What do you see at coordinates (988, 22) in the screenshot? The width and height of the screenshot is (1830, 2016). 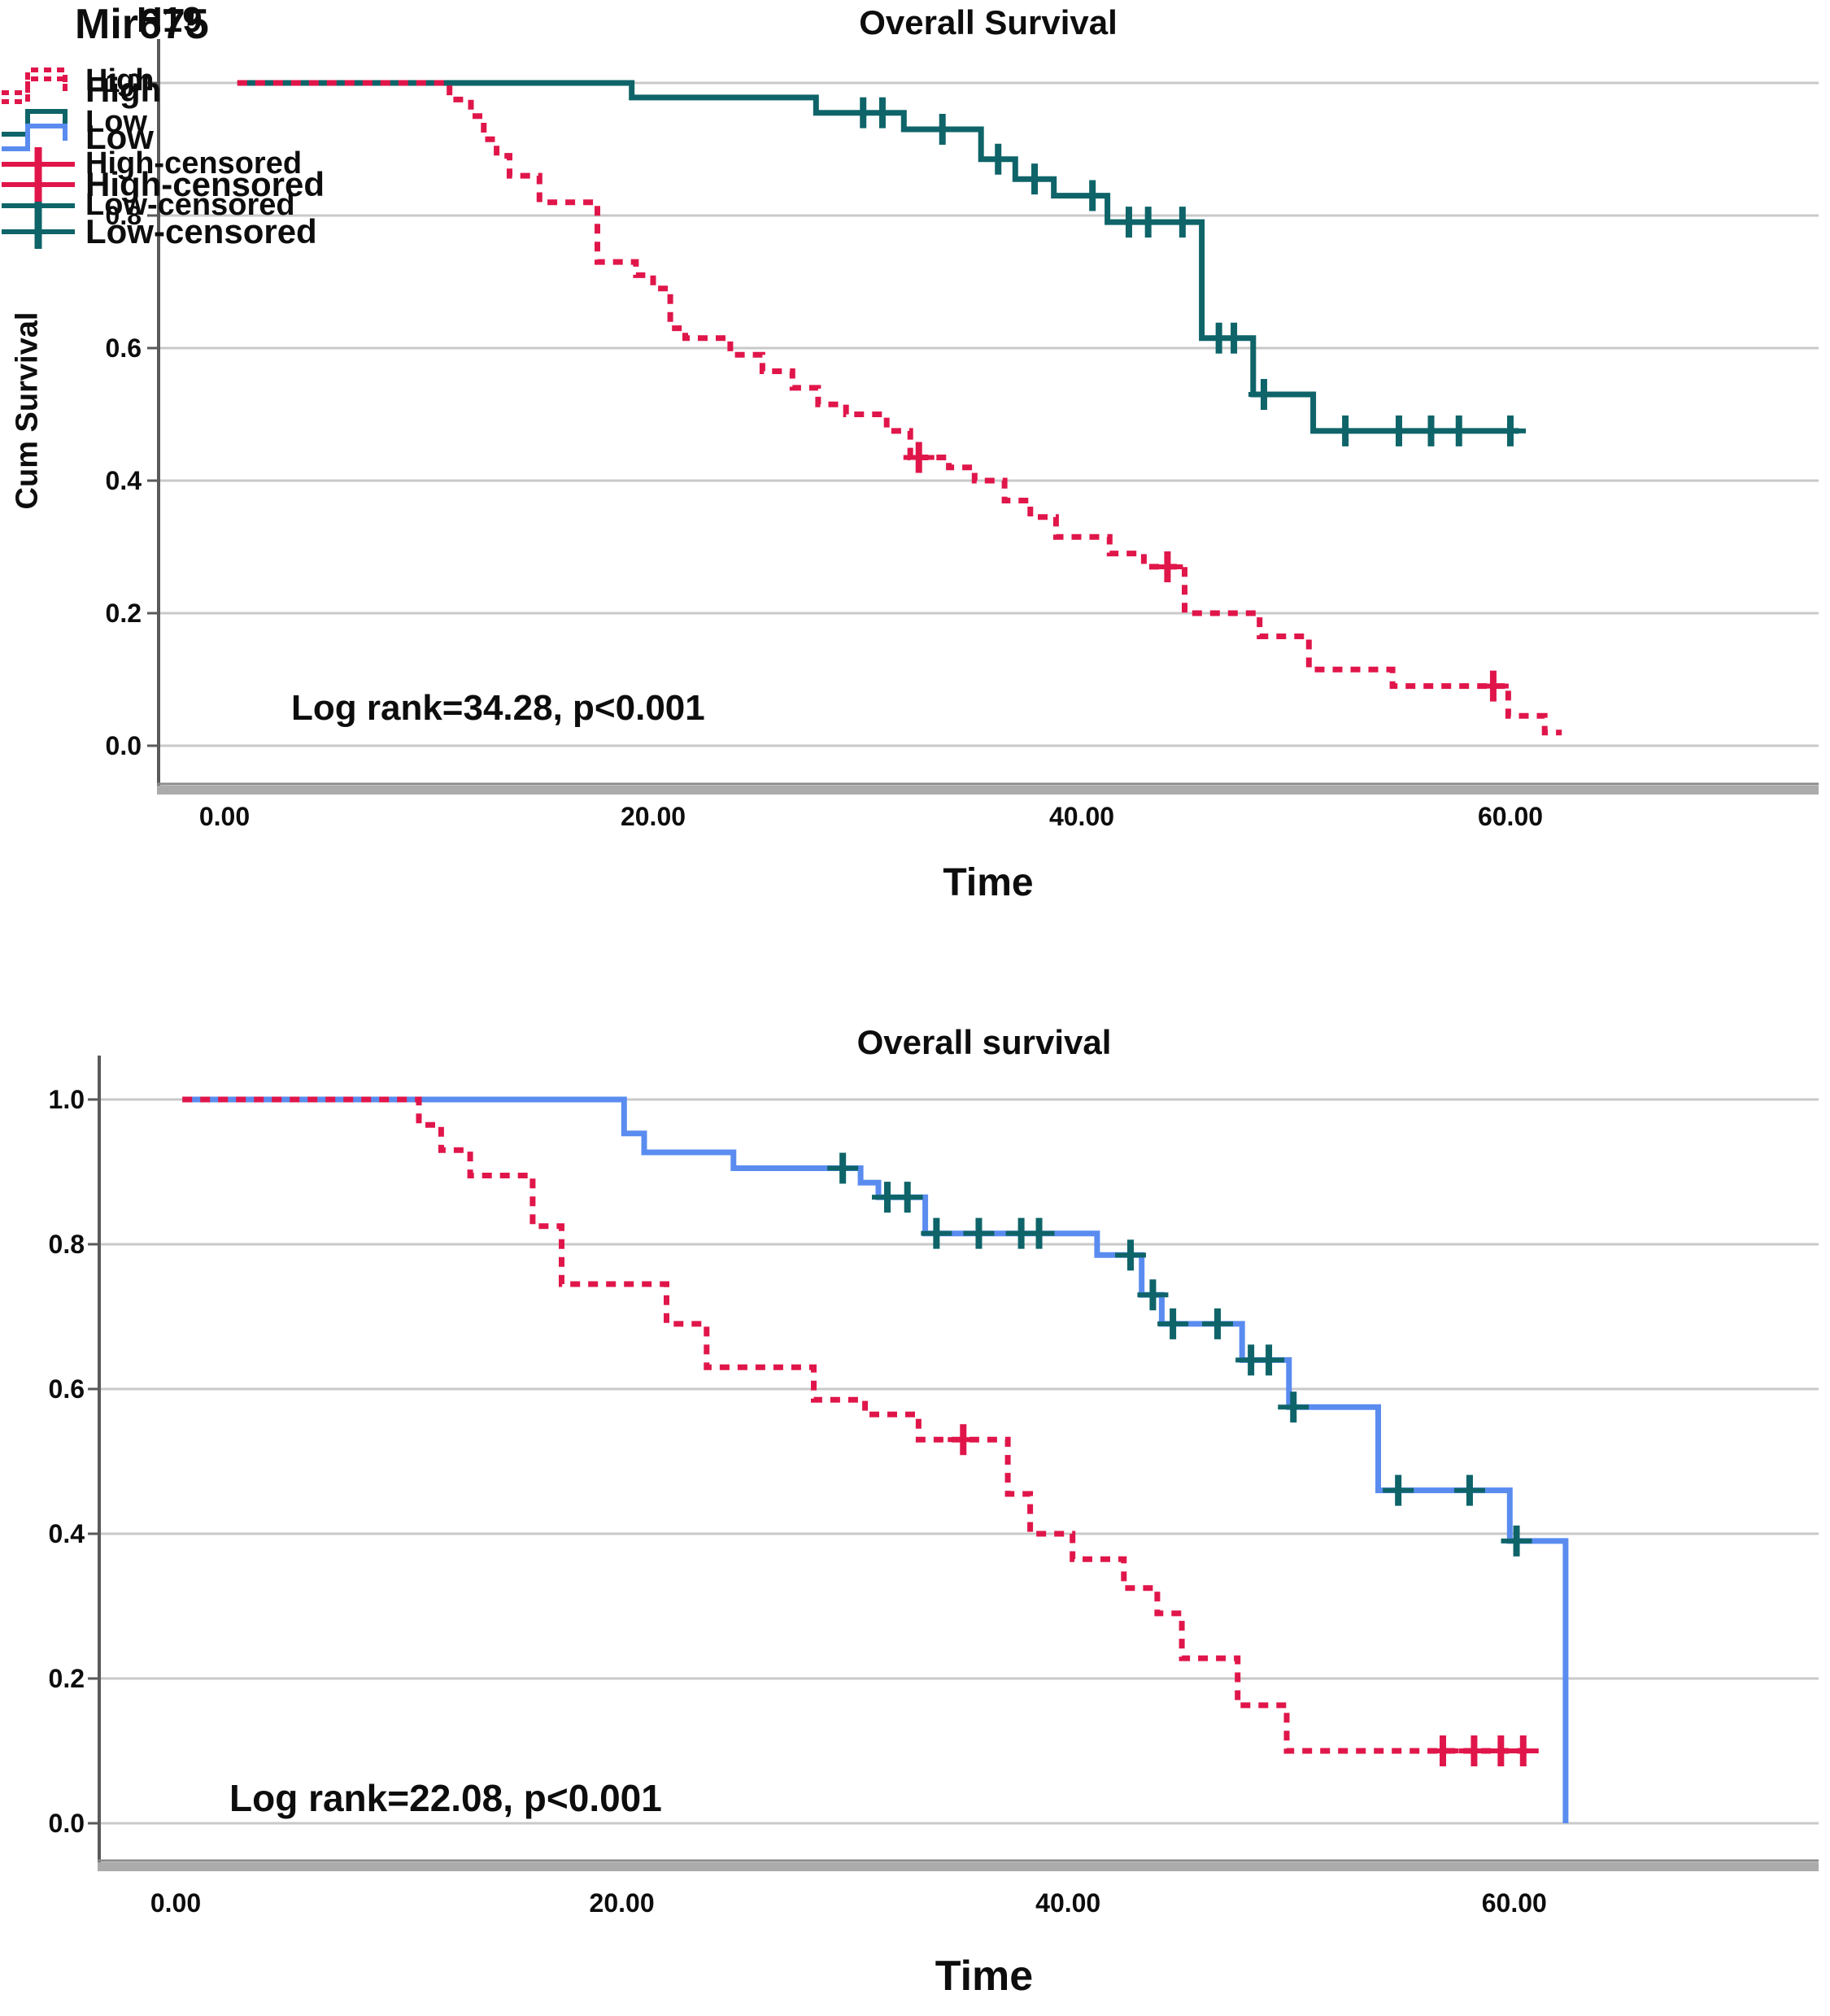 I see `chart1-title: Overall Survival` at bounding box center [988, 22].